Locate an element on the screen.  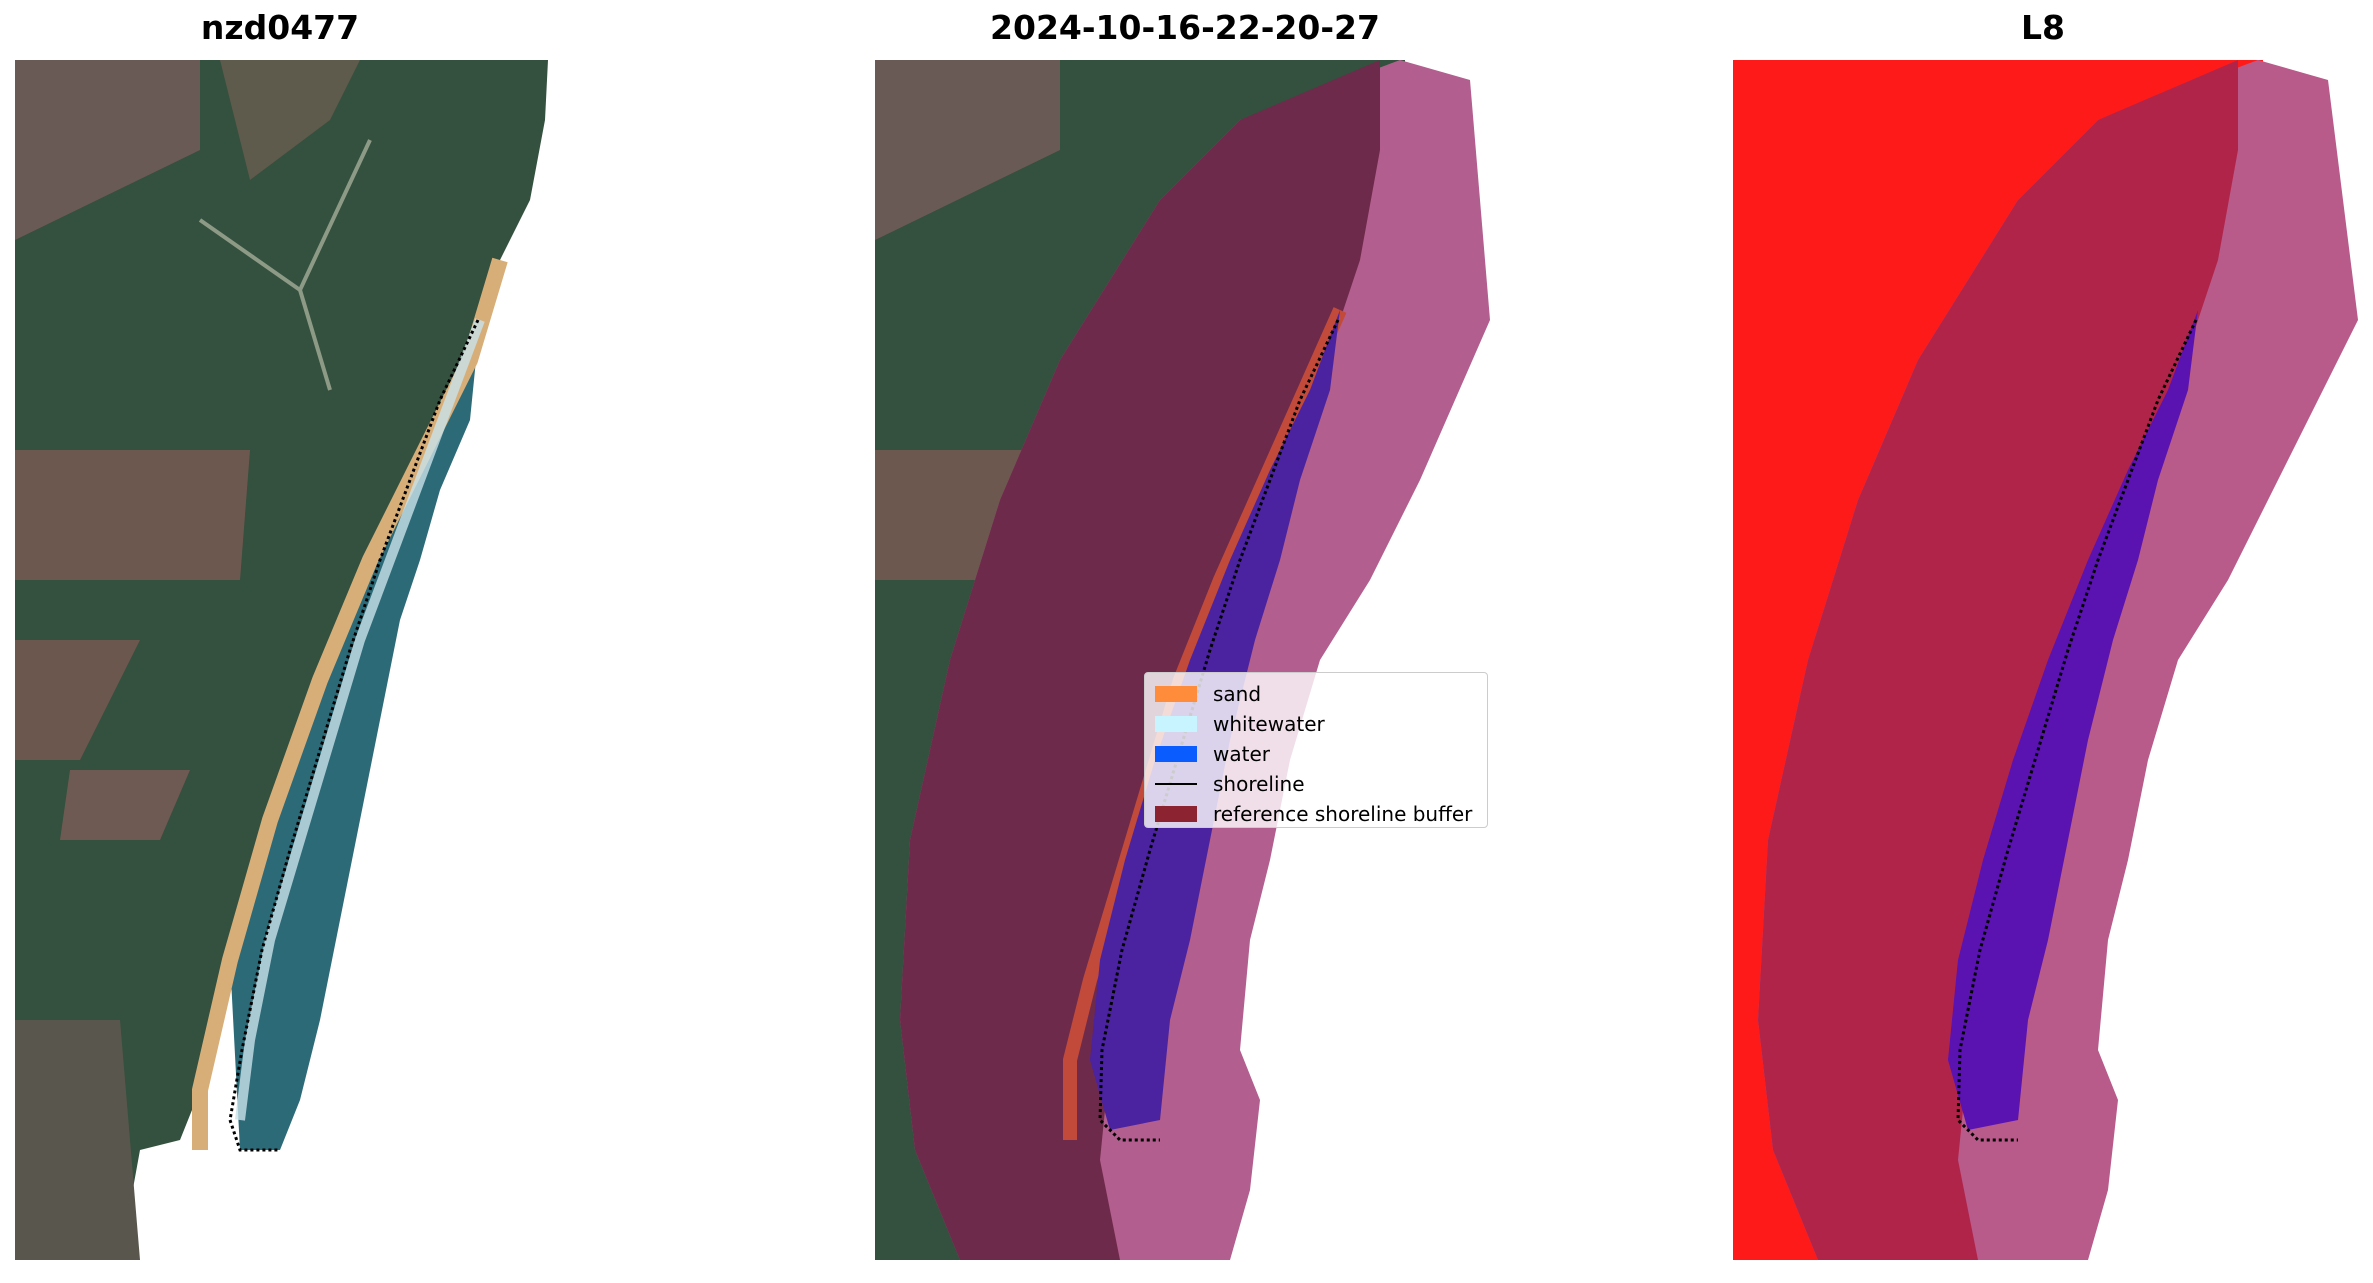
legend-swatch-sand is located at coordinates (1176, 694).